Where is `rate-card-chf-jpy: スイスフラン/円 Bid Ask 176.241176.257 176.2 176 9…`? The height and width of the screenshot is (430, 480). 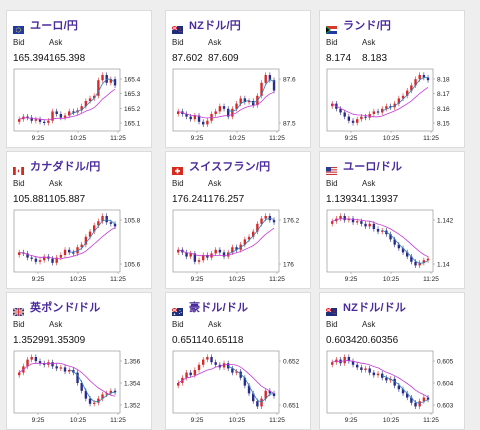
rate-card-chf-jpy: スイスフラン/円 Bid Ask 176.241176.257 176.2 176 9… is located at coordinates (238, 220).